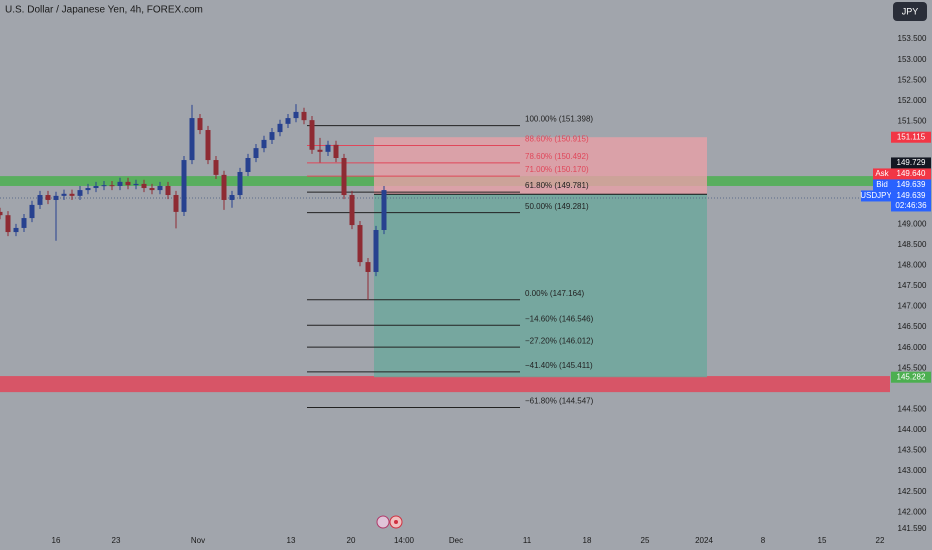  What do you see at coordinates (557, 169) in the screenshot?
I see `fib-label: 71.00% (150.170)` at bounding box center [557, 169].